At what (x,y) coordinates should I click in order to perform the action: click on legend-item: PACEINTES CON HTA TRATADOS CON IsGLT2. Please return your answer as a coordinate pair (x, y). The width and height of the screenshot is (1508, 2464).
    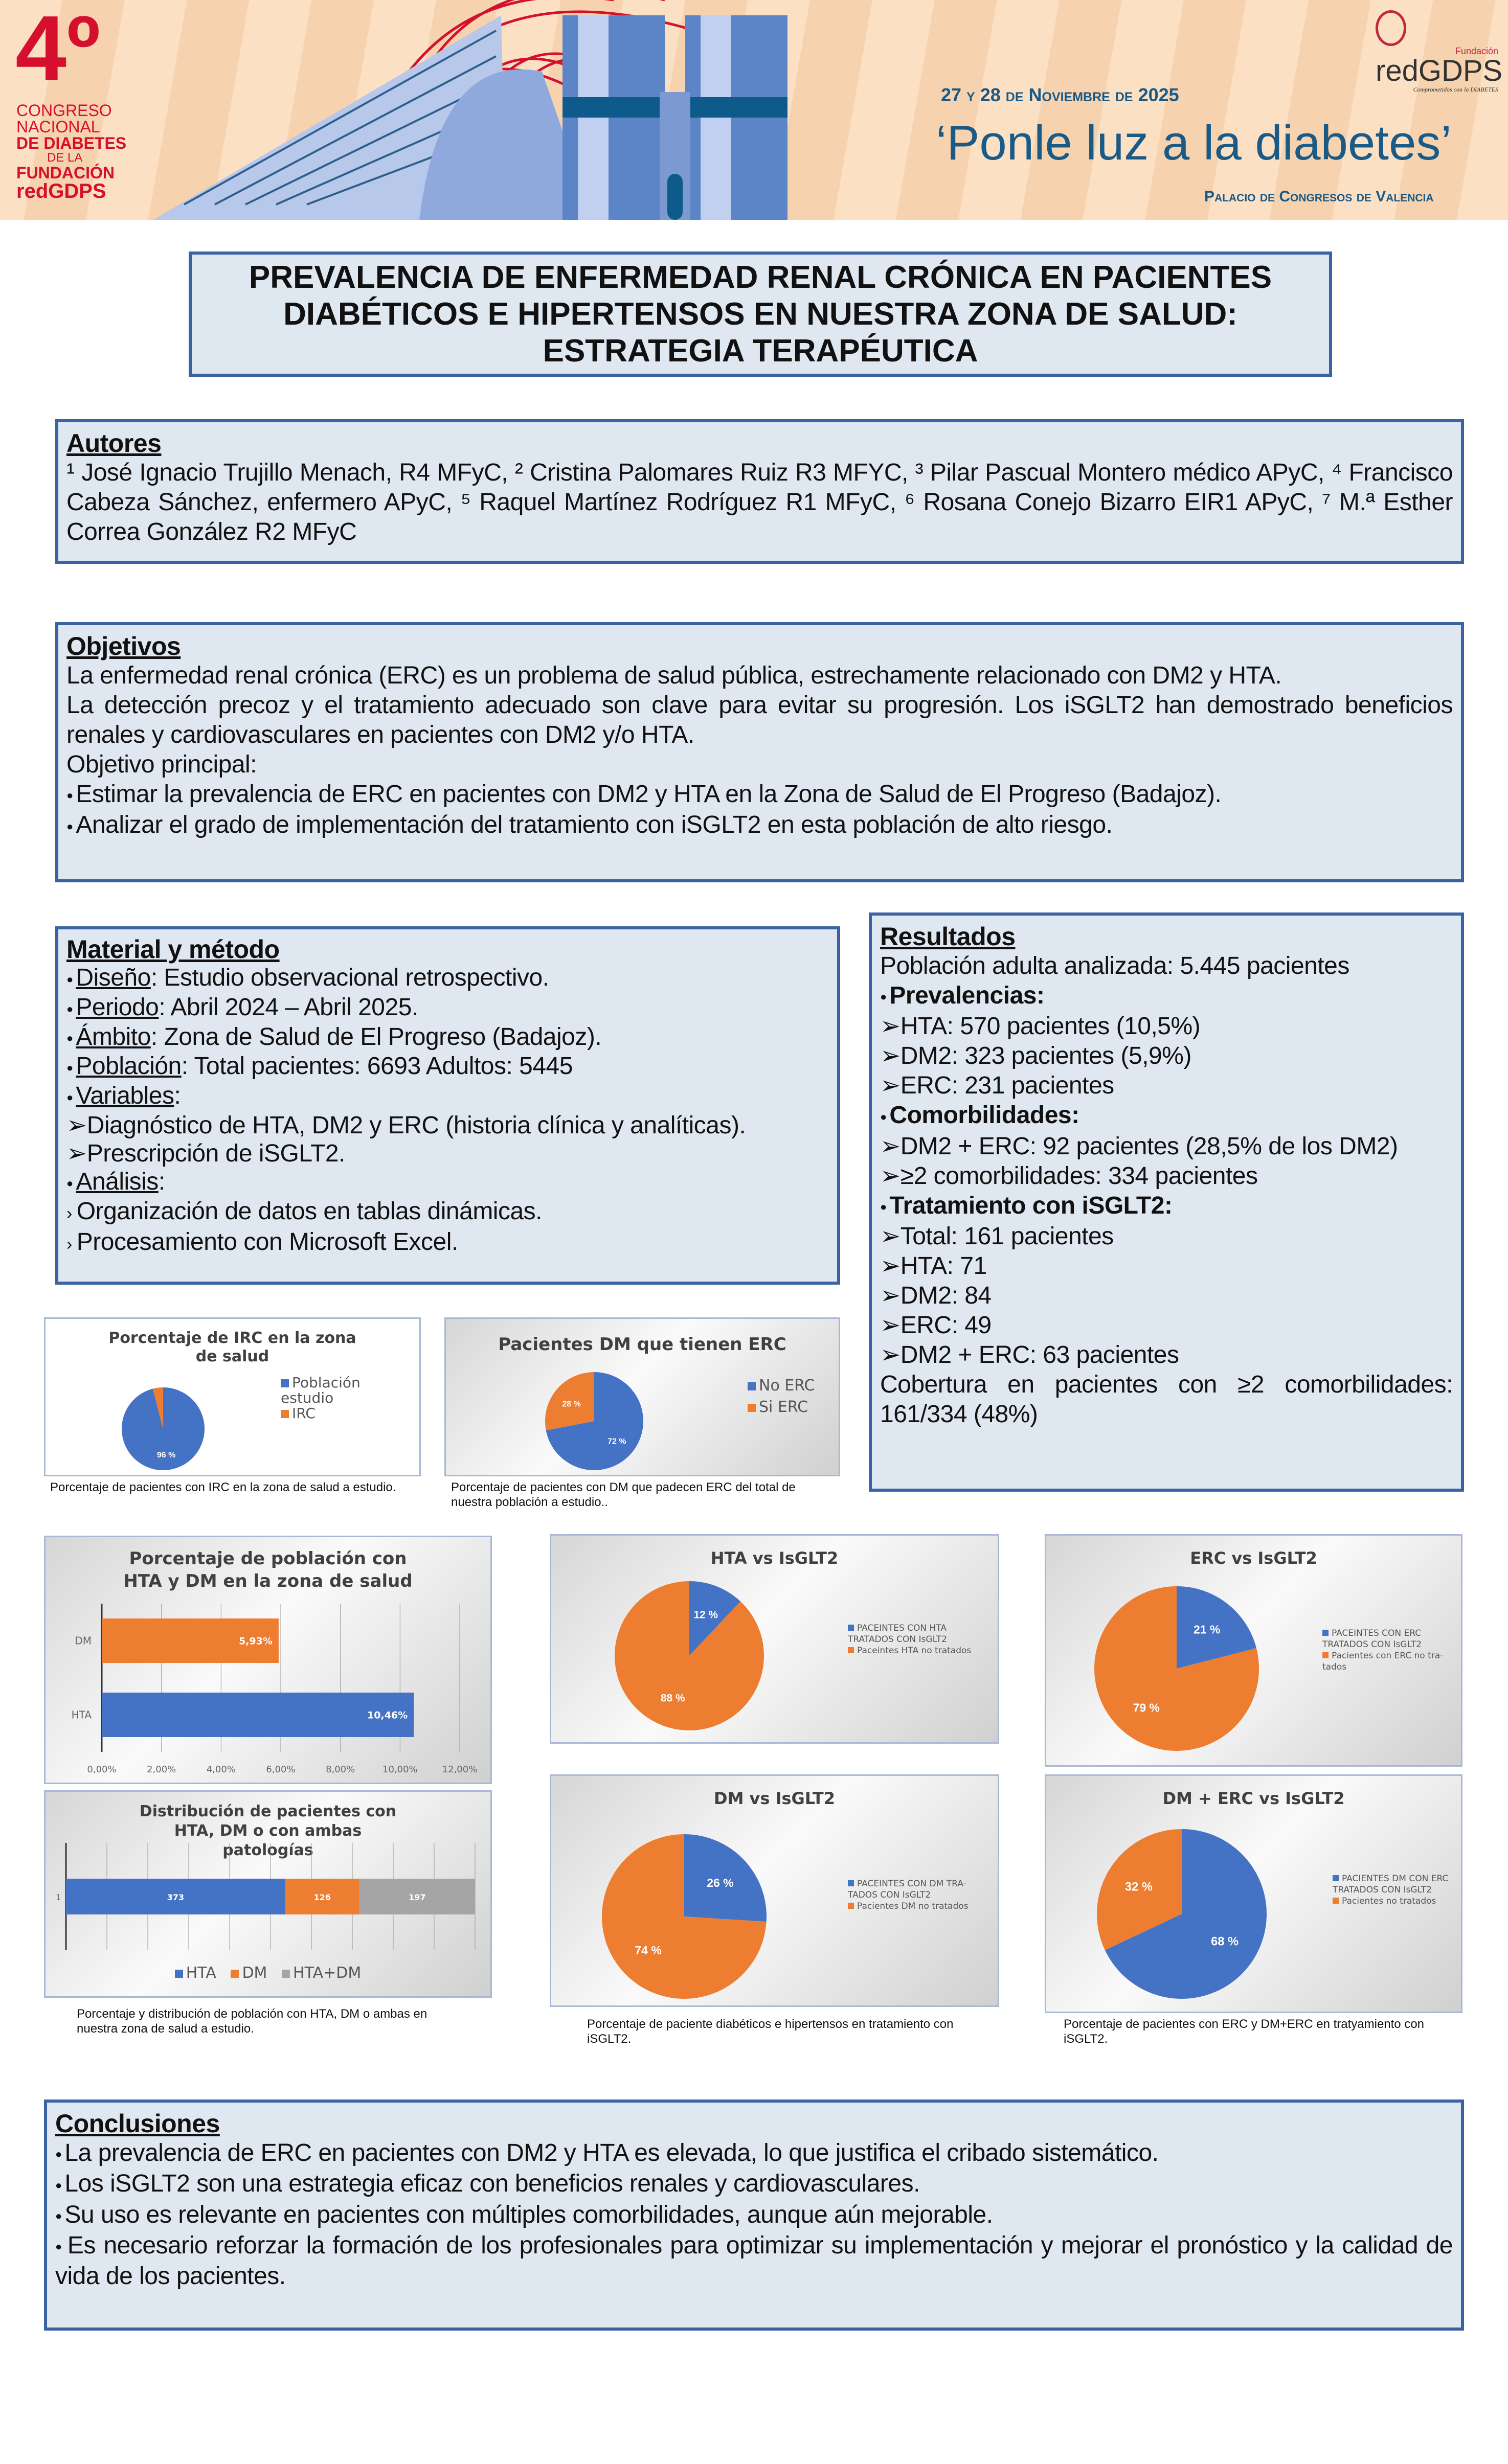
    Looking at the image, I should click on (917, 1634).